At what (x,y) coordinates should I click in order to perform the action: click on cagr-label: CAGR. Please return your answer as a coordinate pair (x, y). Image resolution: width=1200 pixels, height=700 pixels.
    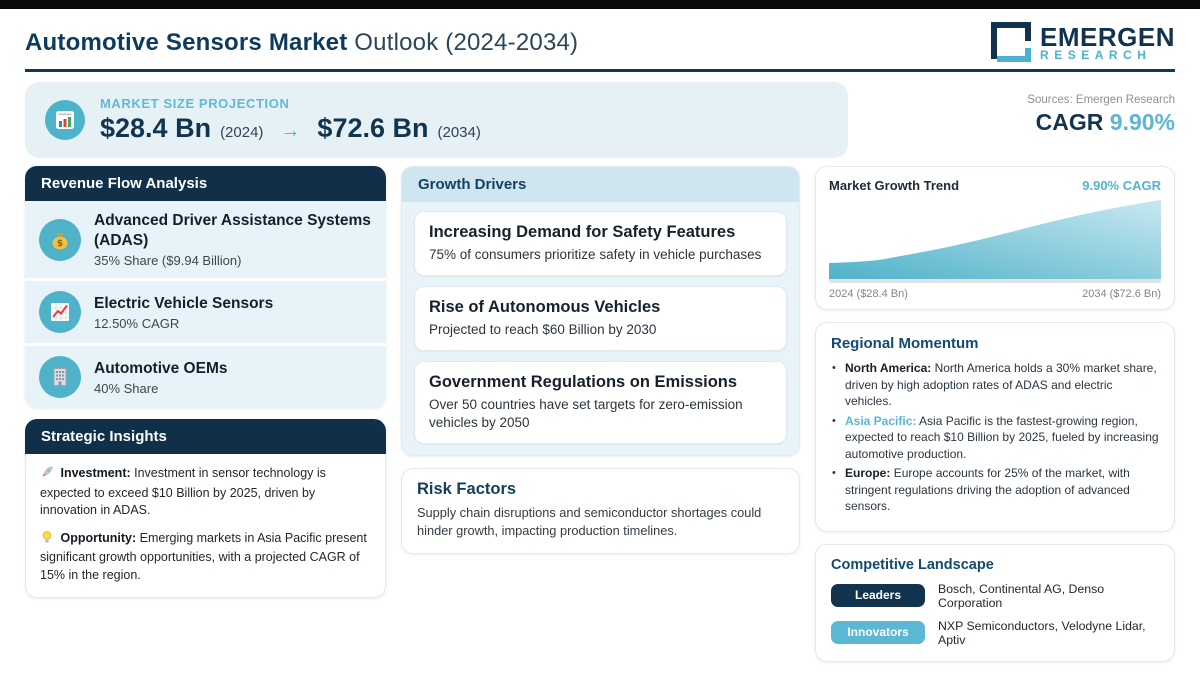
    Looking at the image, I should click on (1072, 122).